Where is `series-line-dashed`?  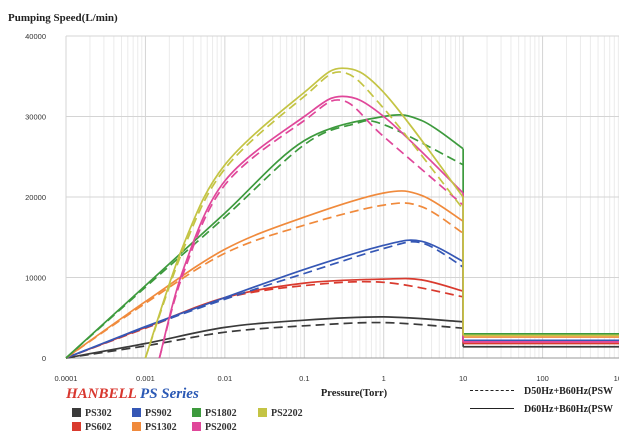
series-line-dashed is located at coordinates (264, 340).